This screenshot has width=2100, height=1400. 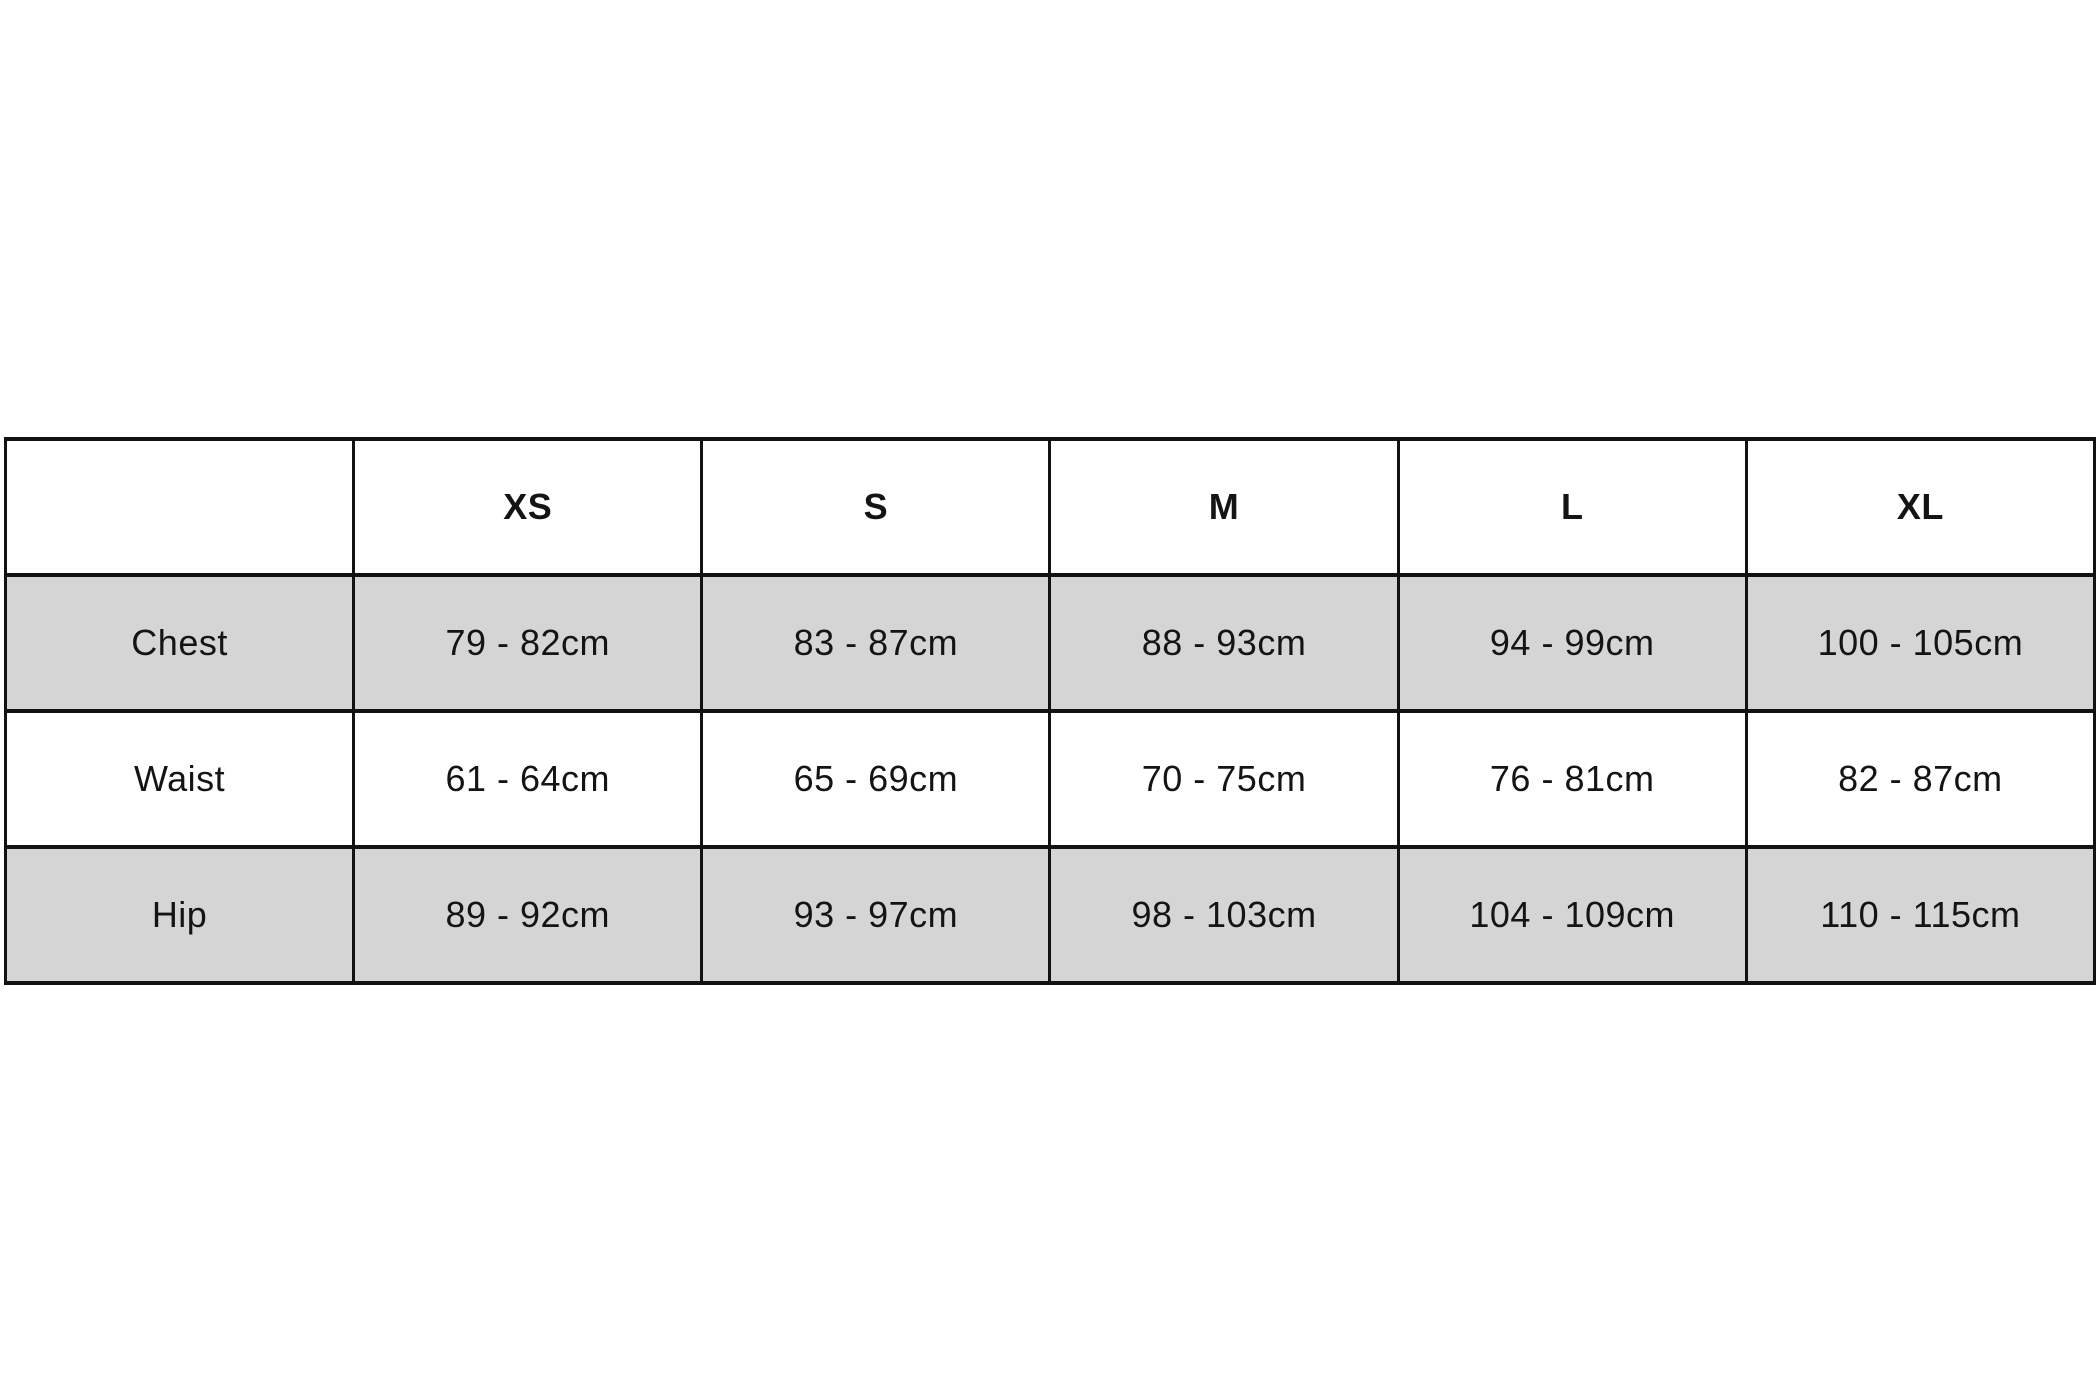 What do you see at coordinates (528, 915) in the screenshot?
I see `cell-hip-xs: 89 - 92cm` at bounding box center [528, 915].